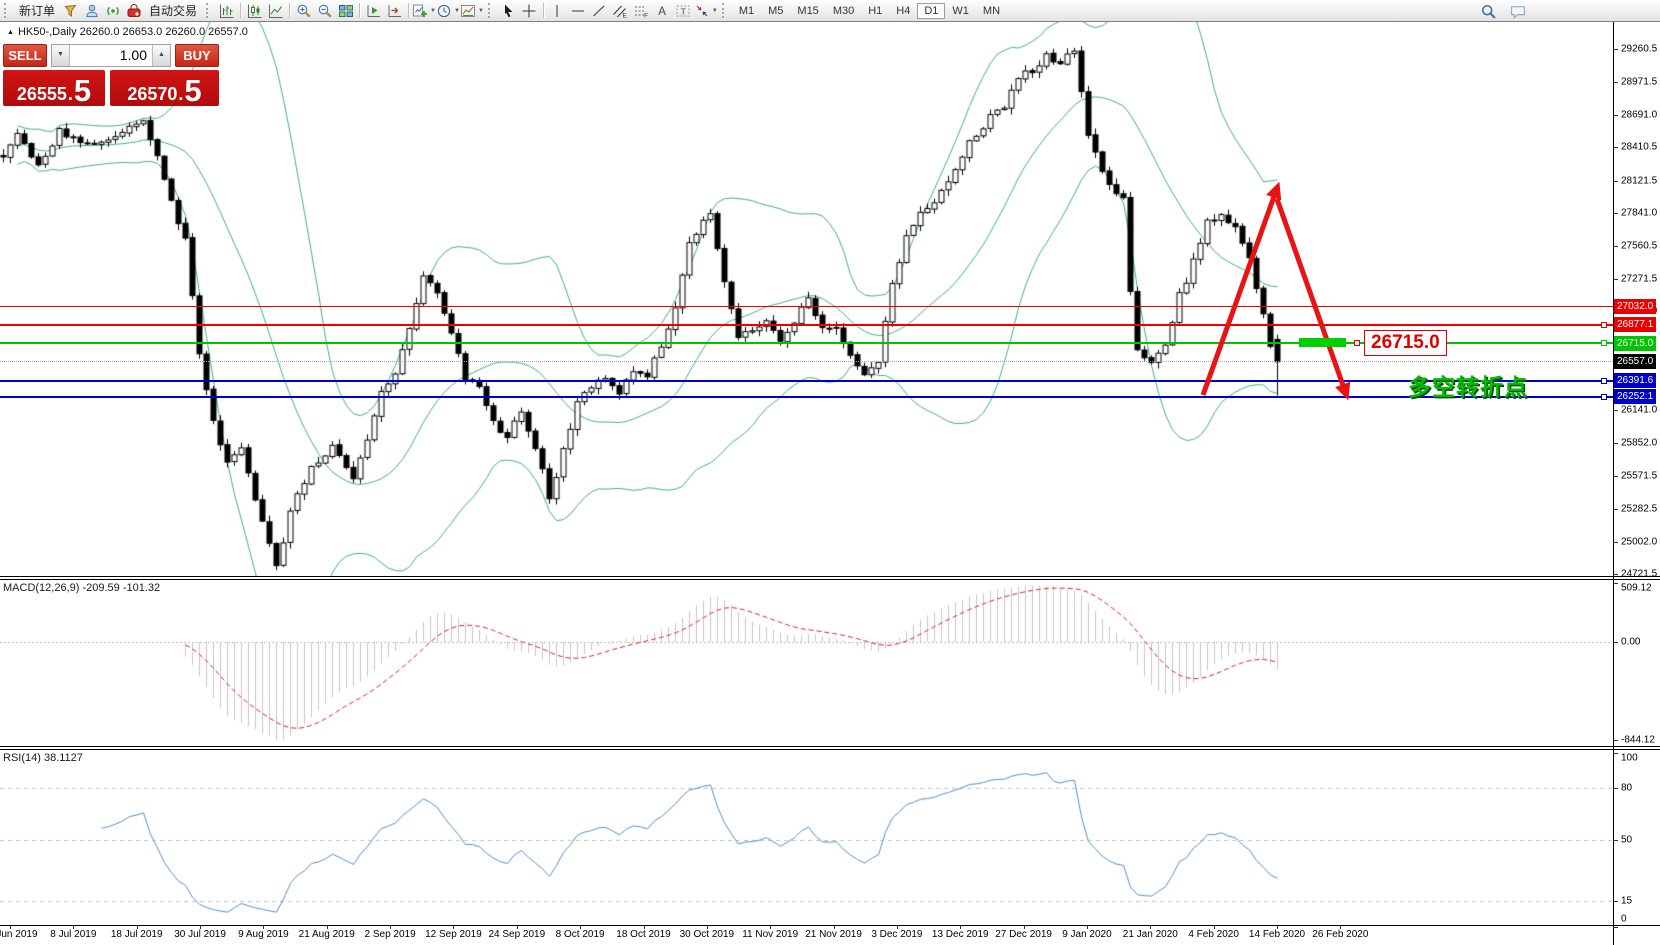 Image resolution: width=1660 pixels, height=945 pixels. I want to click on date-axis-separator, so click(830, 925).